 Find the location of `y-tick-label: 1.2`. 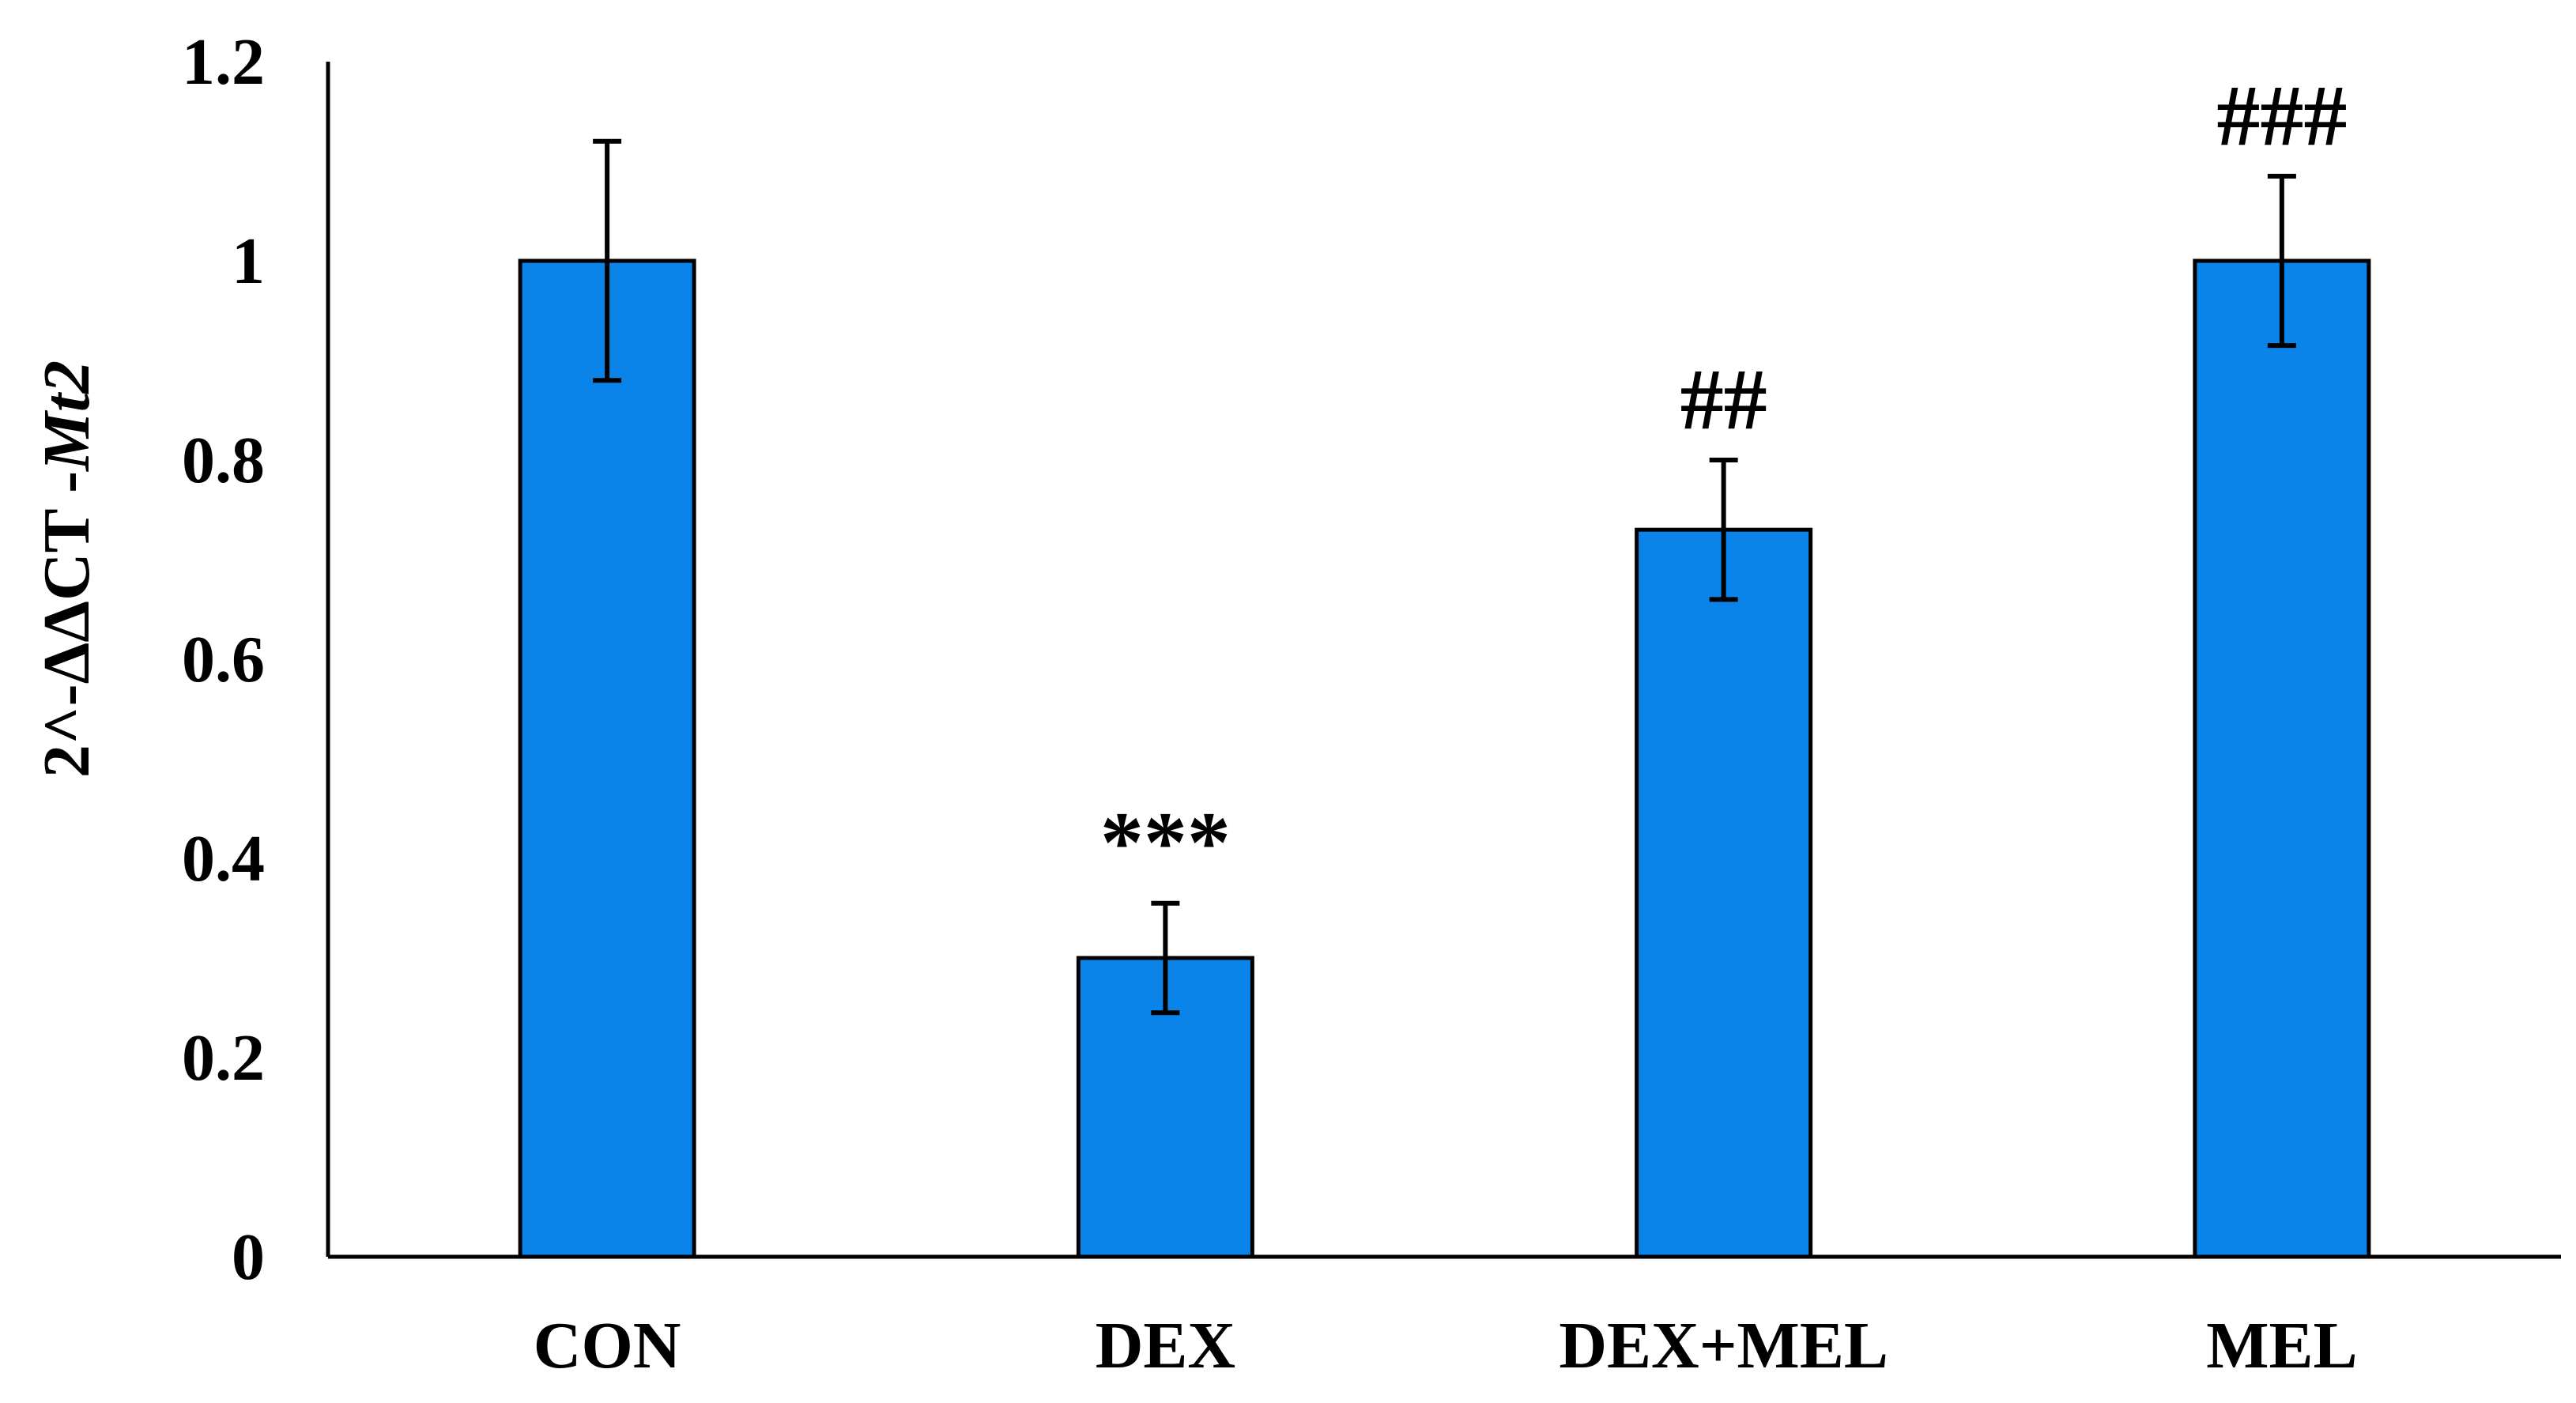

y-tick-label: 1.2 is located at coordinates (223, 62).